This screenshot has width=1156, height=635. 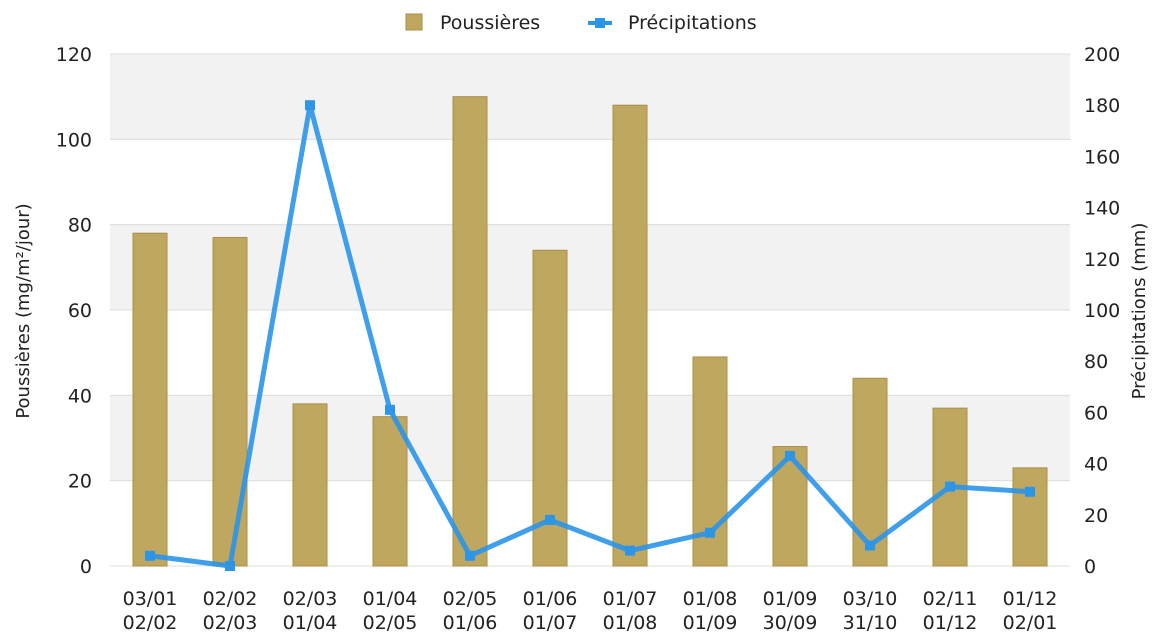 What do you see at coordinates (80, 311) in the screenshot?
I see `left-axis-tick-label: 60` at bounding box center [80, 311].